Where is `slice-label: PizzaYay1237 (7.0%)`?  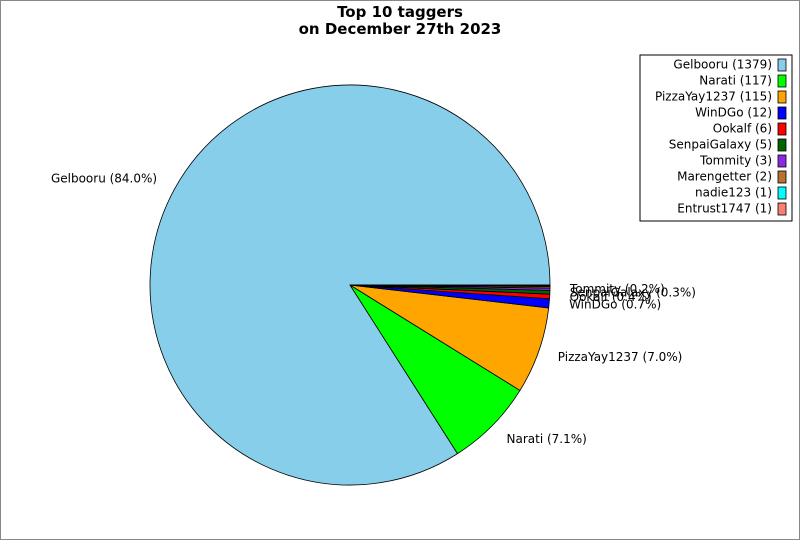 slice-label: PizzaYay1237 (7.0%) is located at coordinates (620, 357).